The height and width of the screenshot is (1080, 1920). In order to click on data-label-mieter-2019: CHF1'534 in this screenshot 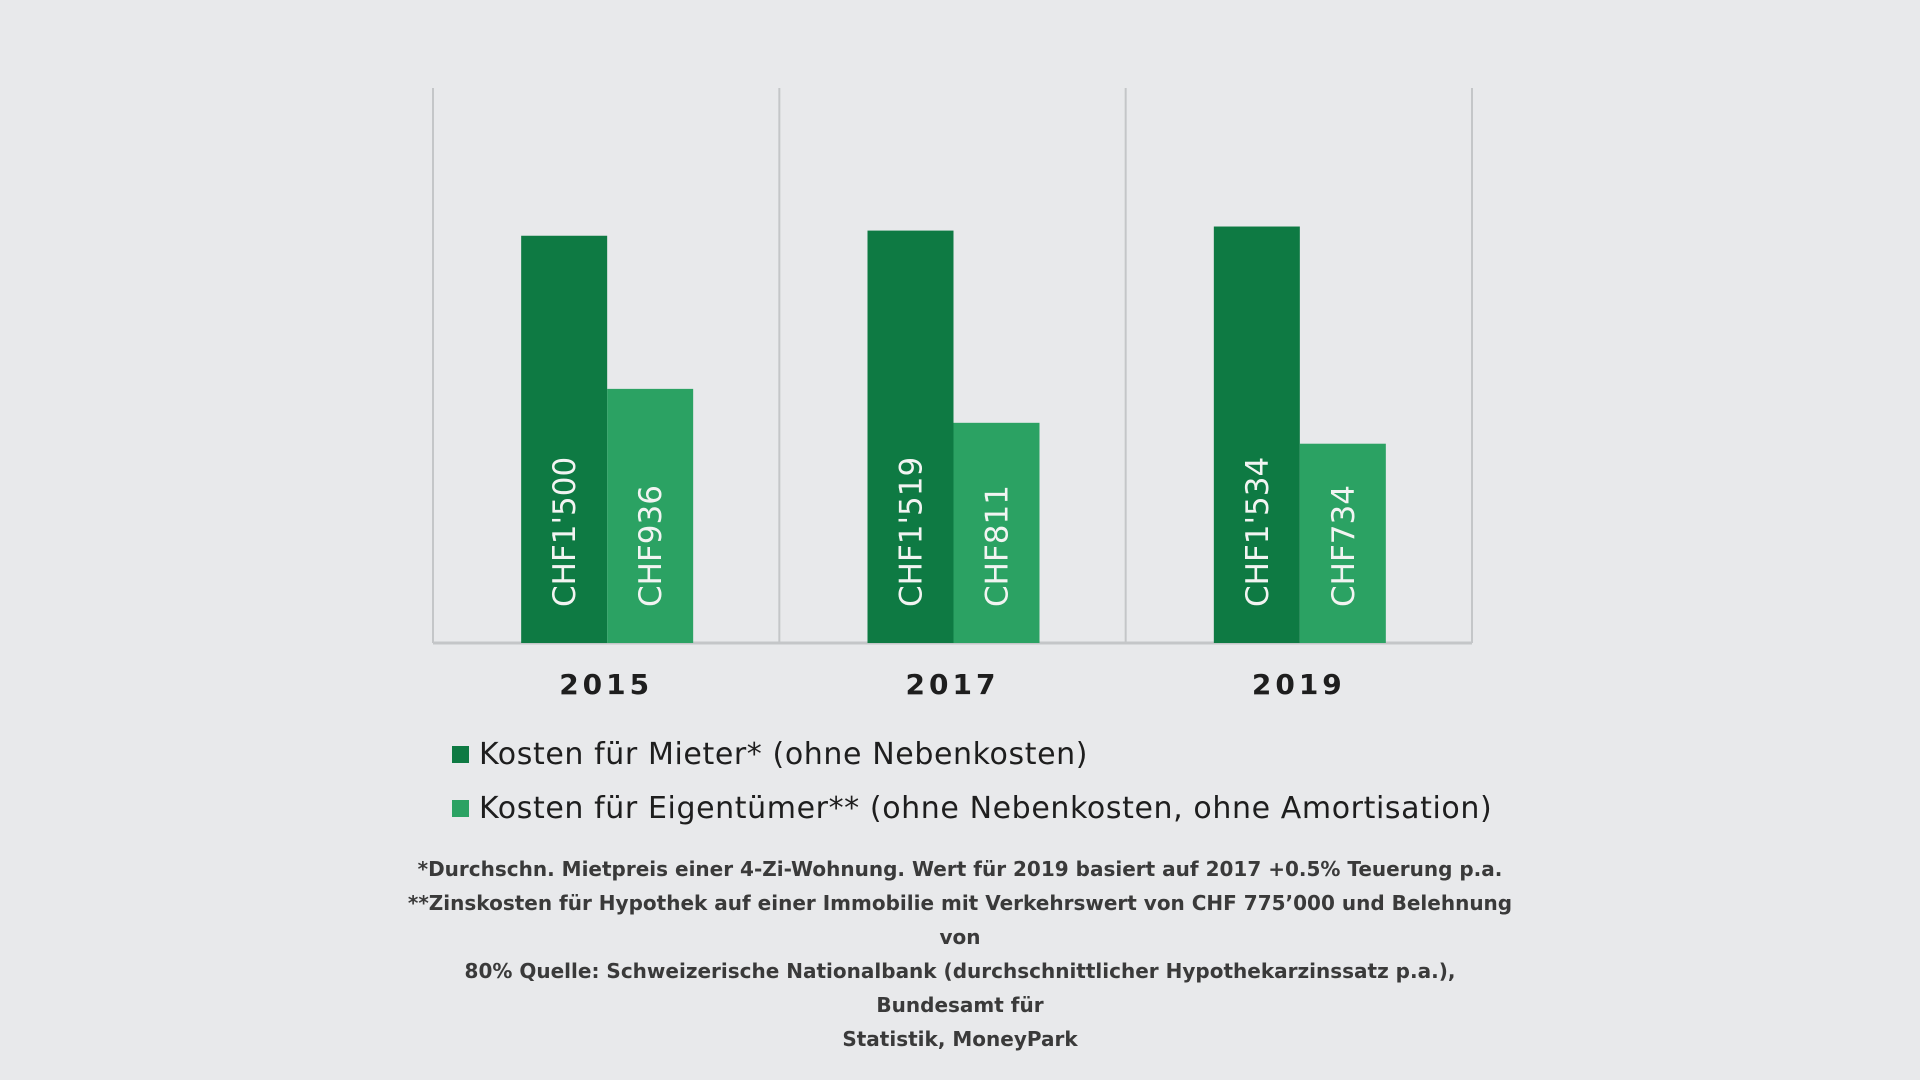, I will do `click(1258, 532)`.